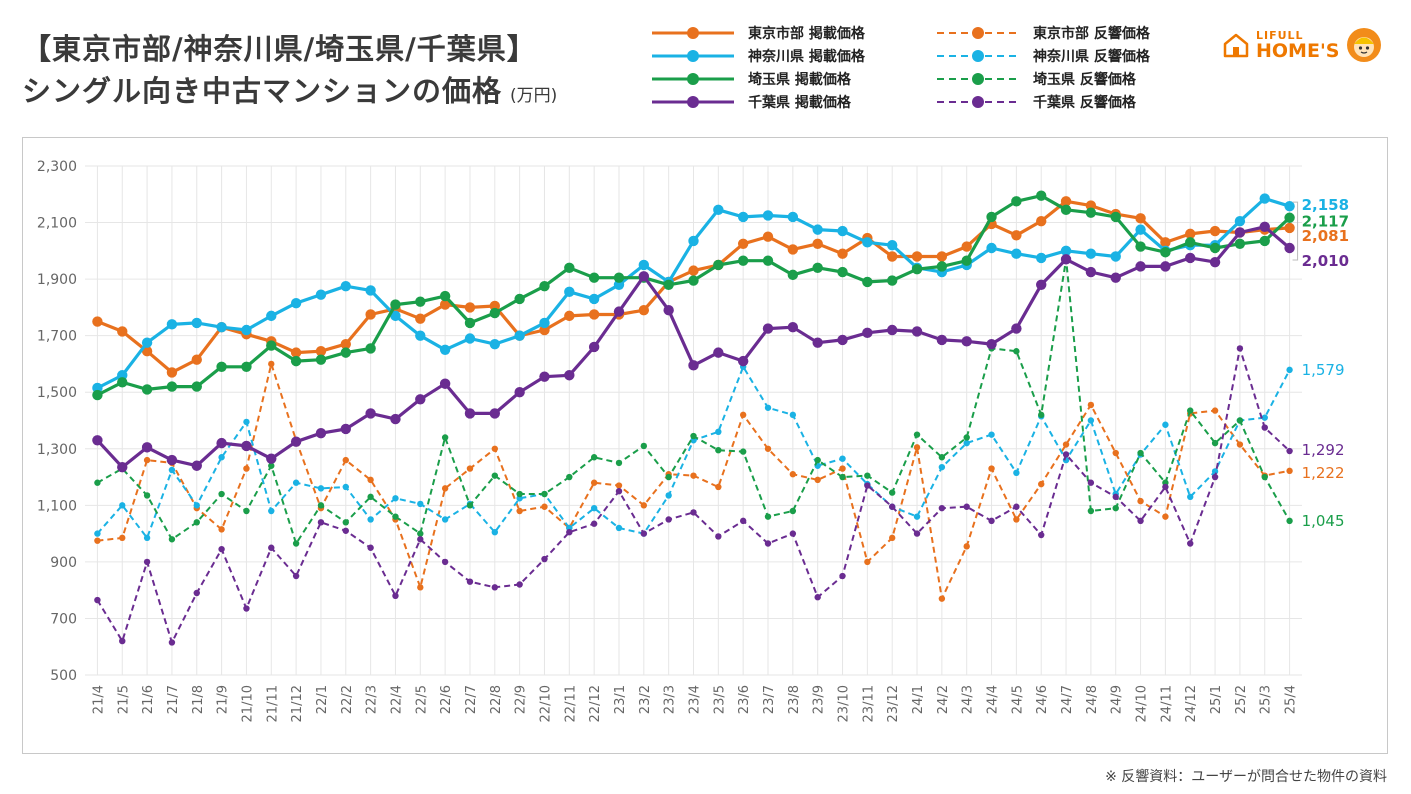 The height and width of the screenshot is (794, 1411). Describe the element at coordinates (1035, 102) in the screenshot. I see `legend-item-chiba-inquiry: 千葉県 反響価格` at that location.